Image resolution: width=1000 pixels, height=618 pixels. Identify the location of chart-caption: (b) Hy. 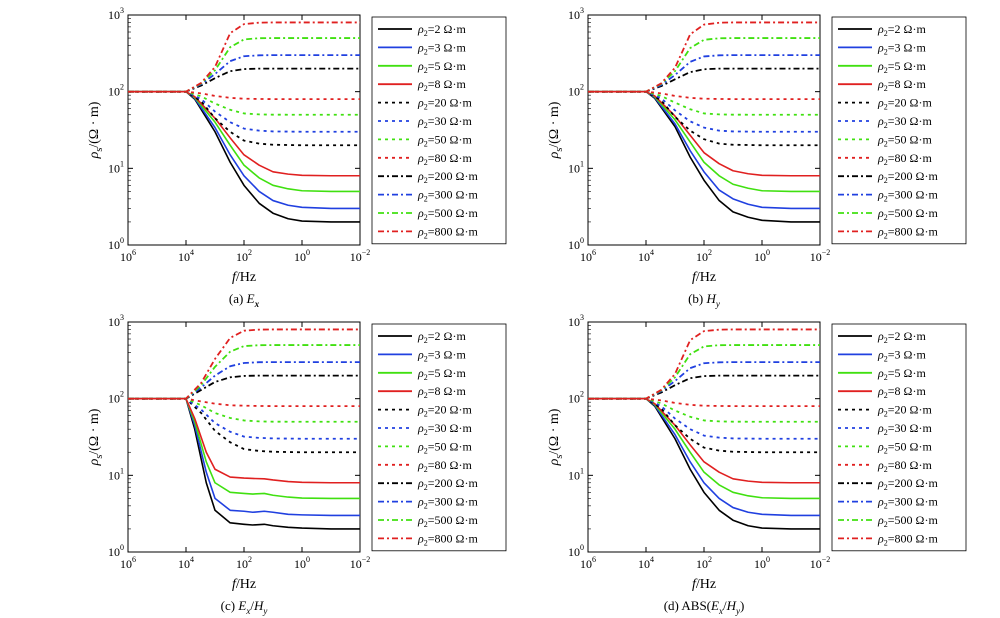
(704, 300).